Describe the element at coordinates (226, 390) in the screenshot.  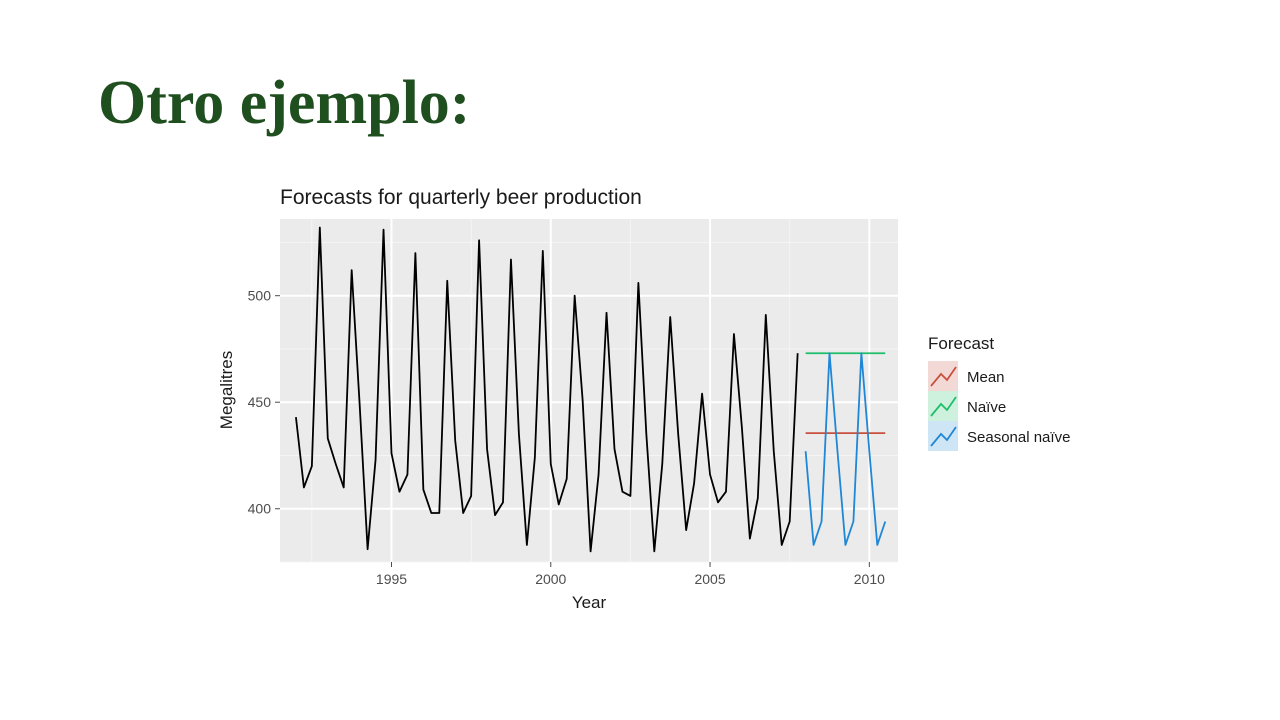
I see `y-axis-label: Megalitres` at that location.